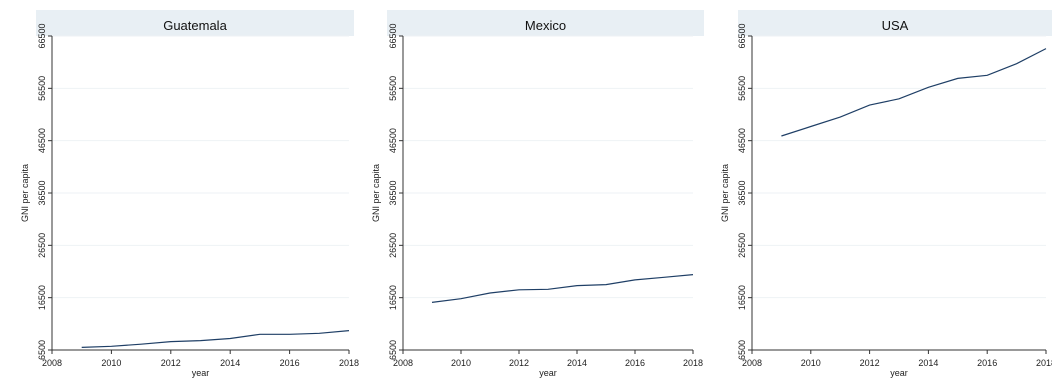  I want to click on panel-title: USA, so click(895, 25).